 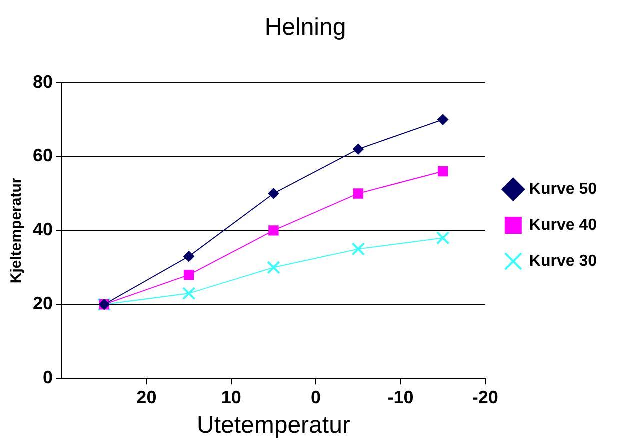 What do you see at coordinates (43, 304) in the screenshot?
I see `y-tick-label: 20` at bounding box center [43, 304].